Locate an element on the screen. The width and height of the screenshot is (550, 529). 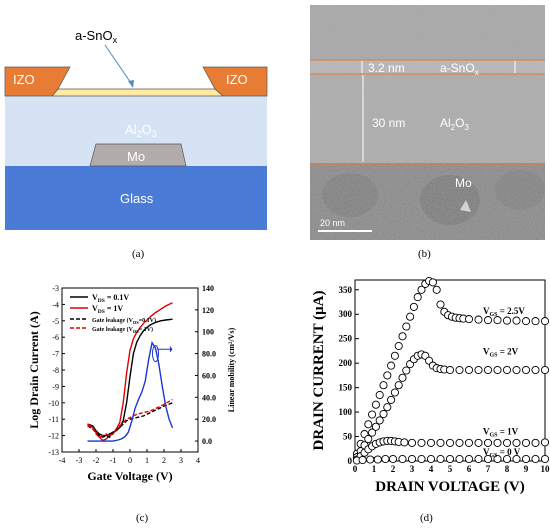
y-axis-label: DRAIN CURRENT (μA) is located at coordinates (319, 371).